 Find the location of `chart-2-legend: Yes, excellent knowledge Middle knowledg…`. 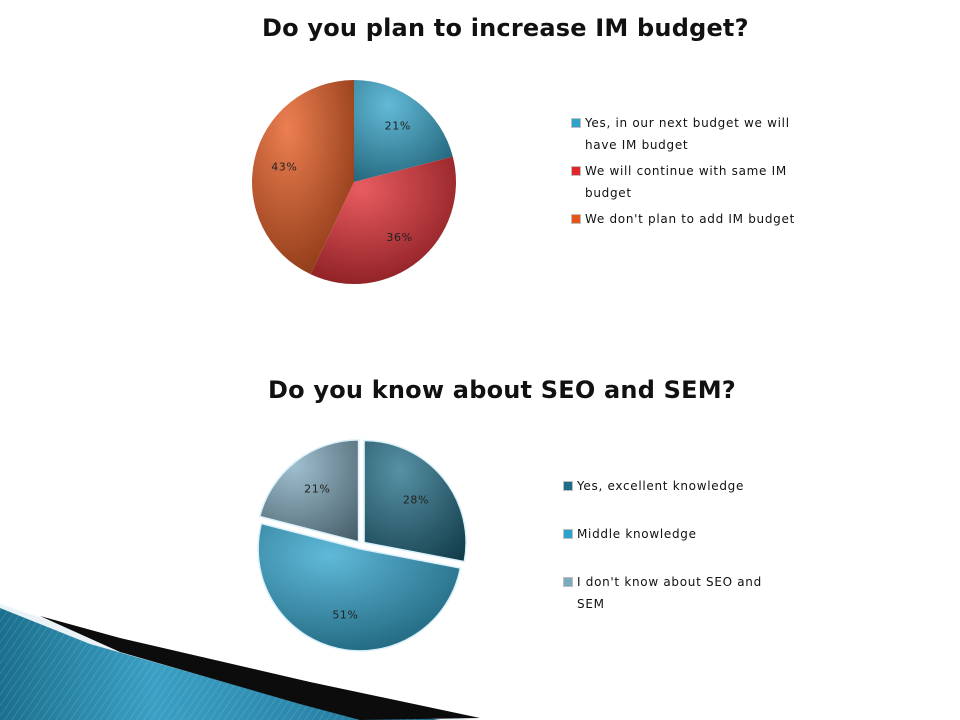

chart-2-legend: Yes, excellent knowledge Middle knowledg… is located at coordinates (679, 558).